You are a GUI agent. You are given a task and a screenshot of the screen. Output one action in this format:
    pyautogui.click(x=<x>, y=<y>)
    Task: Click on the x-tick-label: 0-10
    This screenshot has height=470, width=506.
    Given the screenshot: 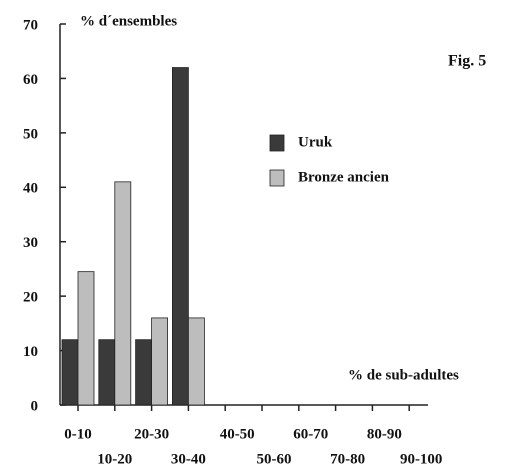 What is the action you would take?
    pyautogui.click(x=78, y=434)
    